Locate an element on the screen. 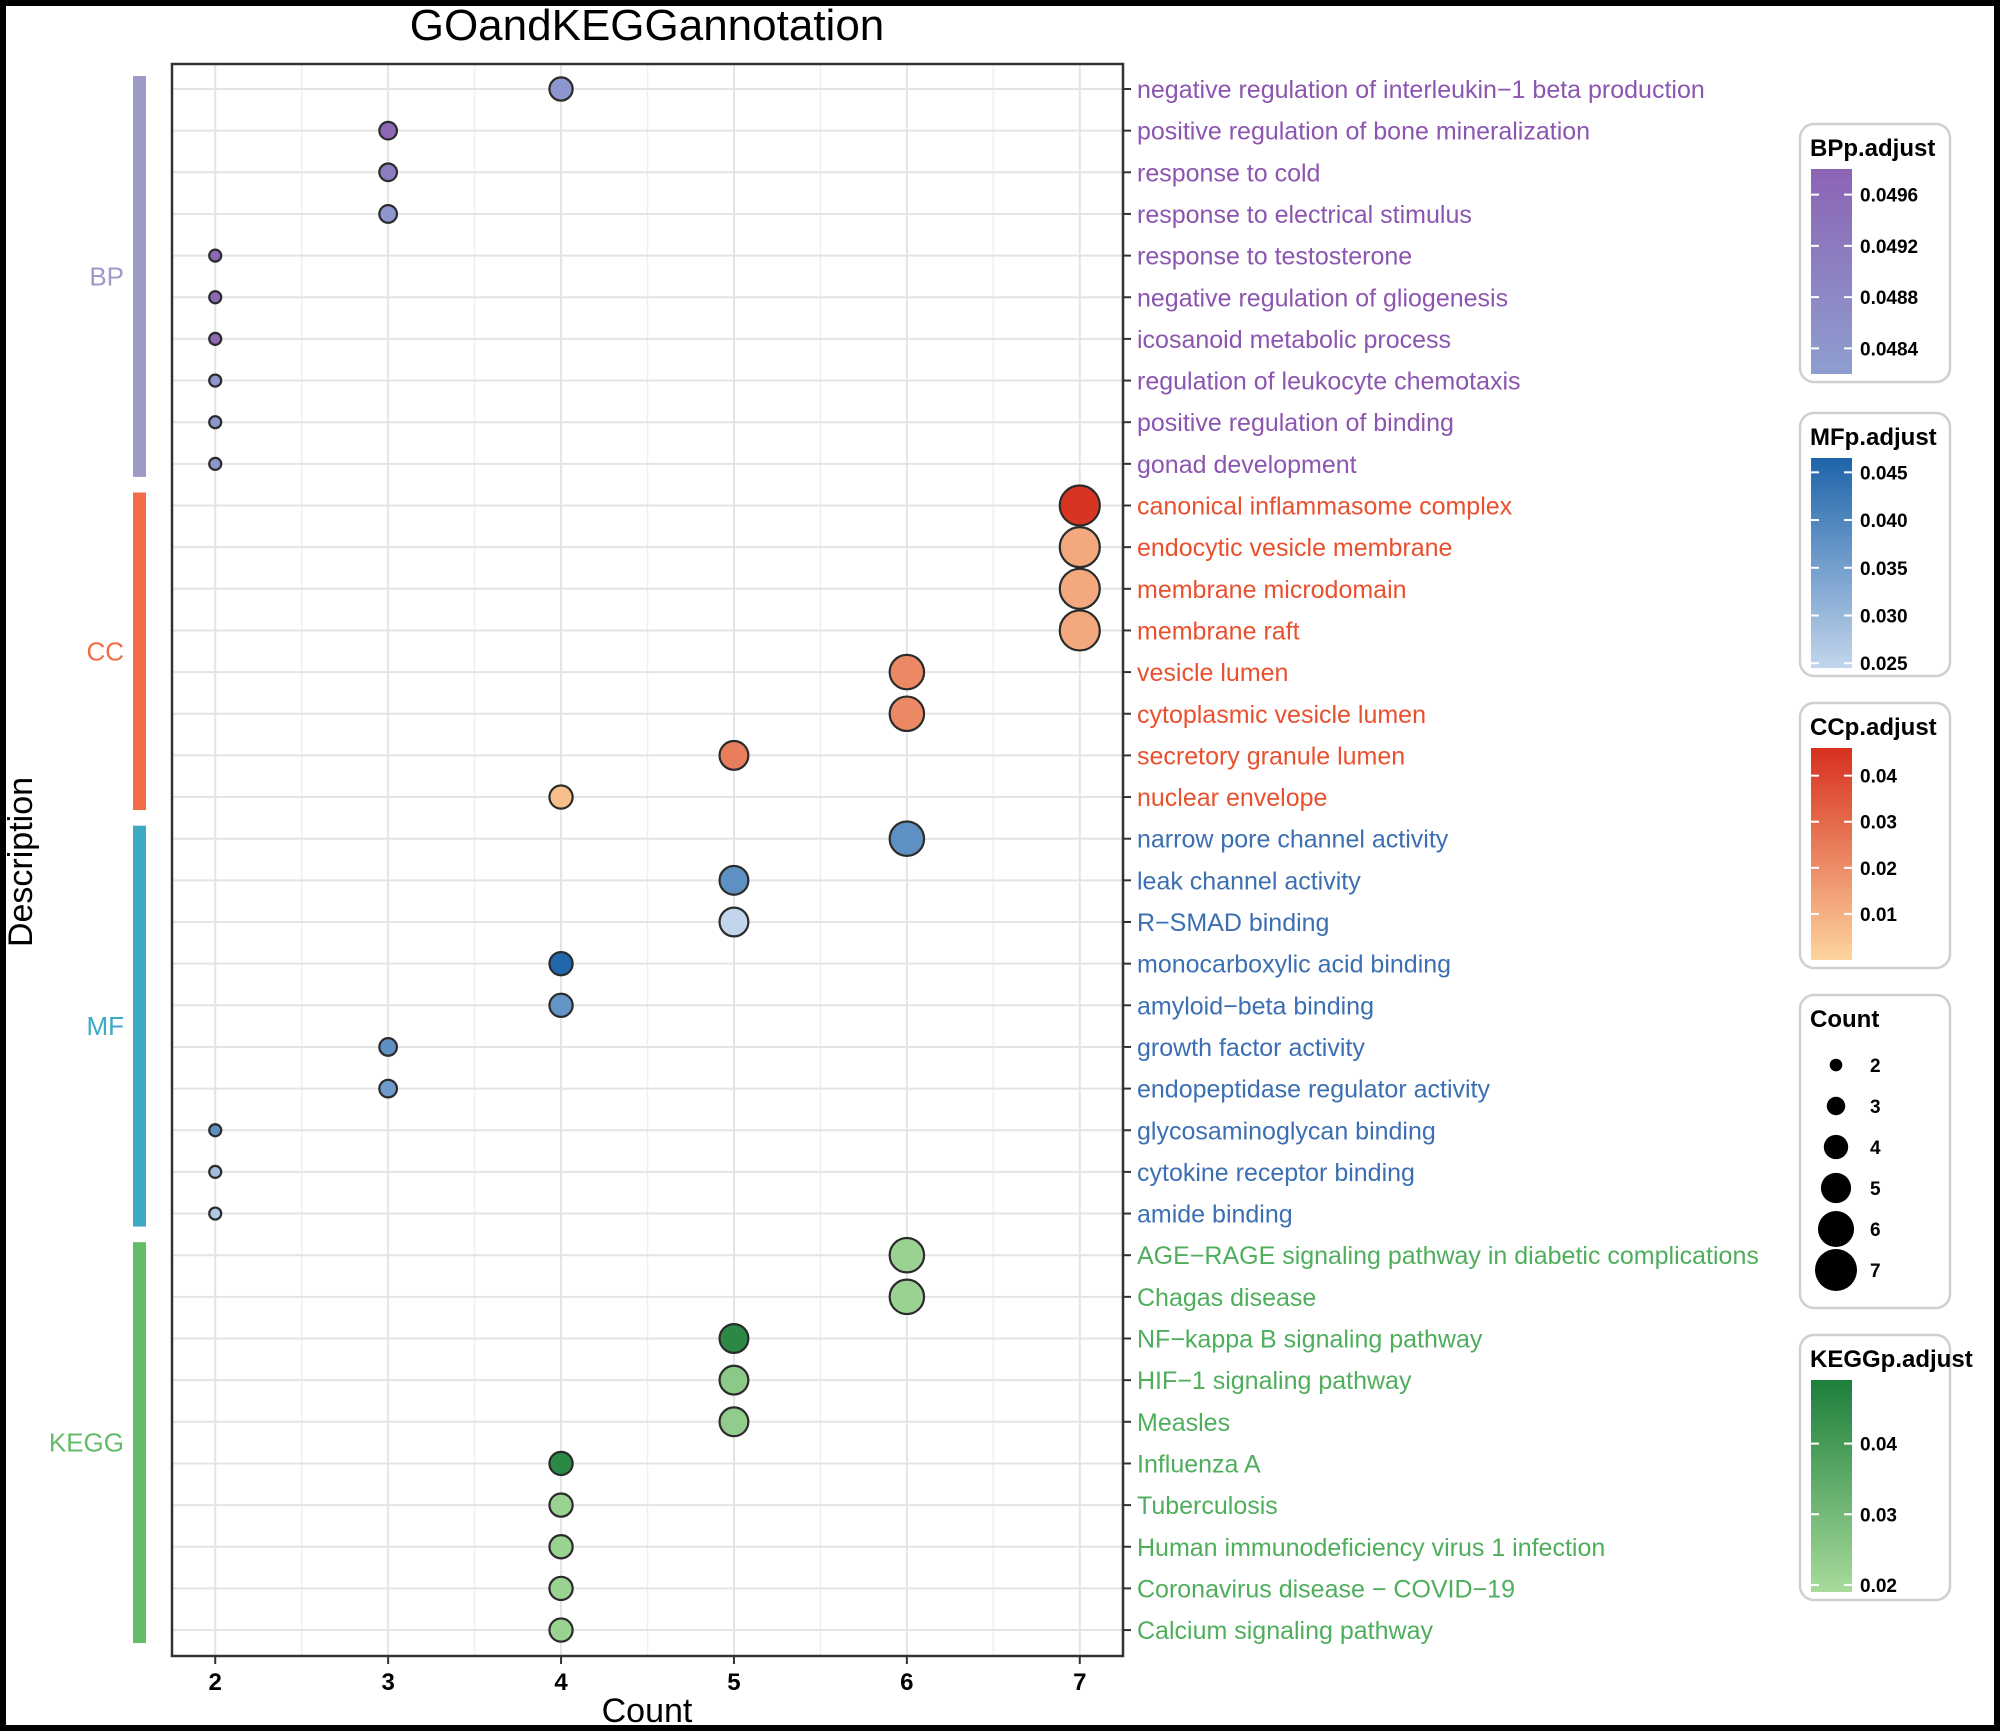 The height and width of the screenshot is (1731, 2000). y-tick-label: canonical inflammasome complex is located at coordinates (1325, 507).